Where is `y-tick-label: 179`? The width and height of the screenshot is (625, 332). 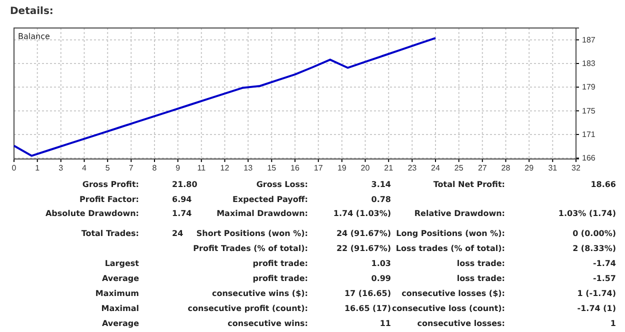 y-tick-label: 179 is located at coordinates (589, 87).